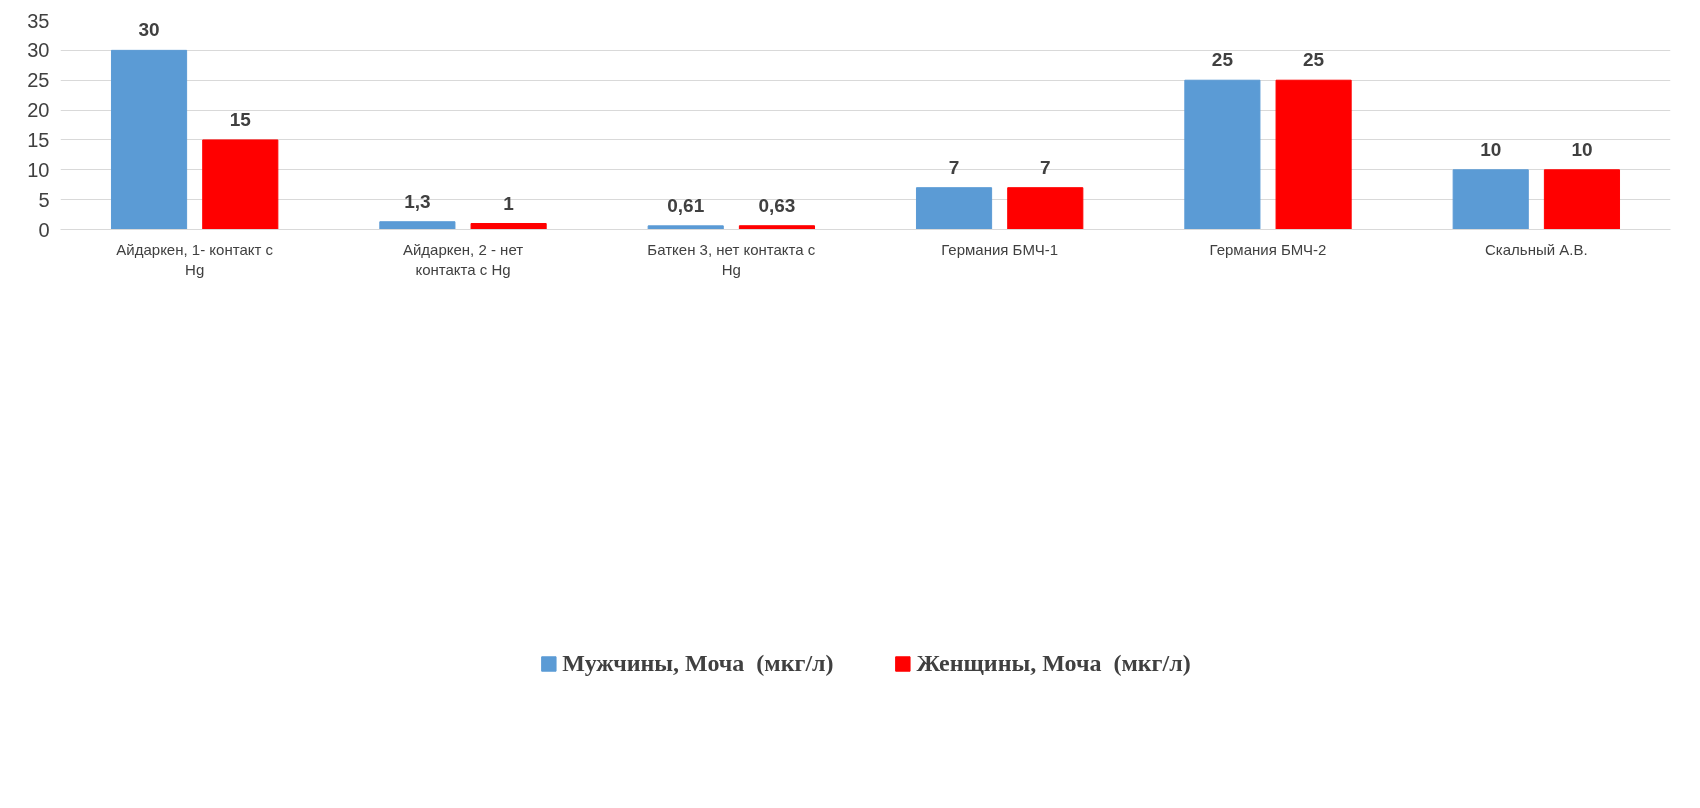 This screenshot has height=808, width=1700. Describe the element at coordinates (1268, 249) in the screenshot. I see `x-tick-label: Германия БМЧ-2` at that location.